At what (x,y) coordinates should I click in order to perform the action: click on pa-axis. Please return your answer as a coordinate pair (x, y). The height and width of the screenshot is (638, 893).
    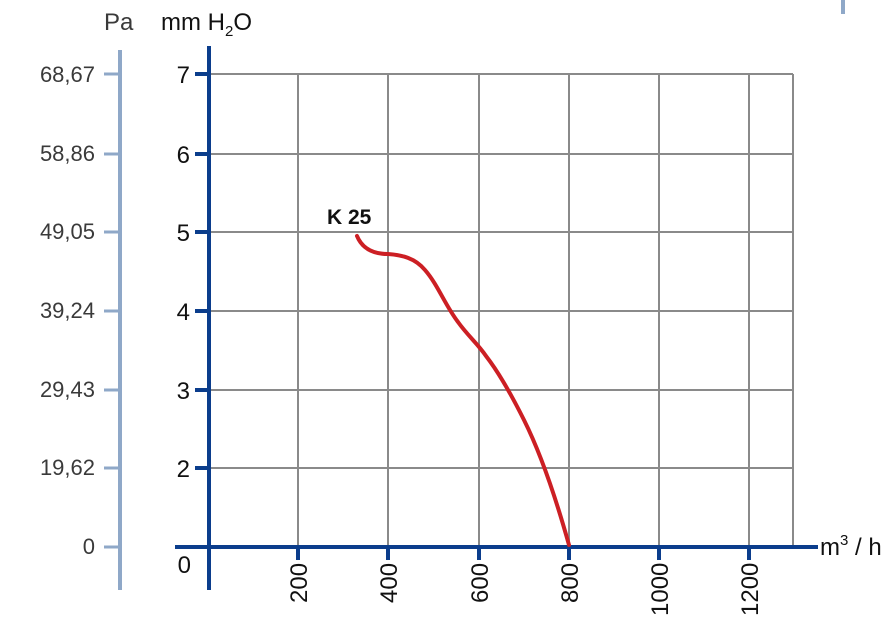
    Looking at the image, I should click on (113, 320).